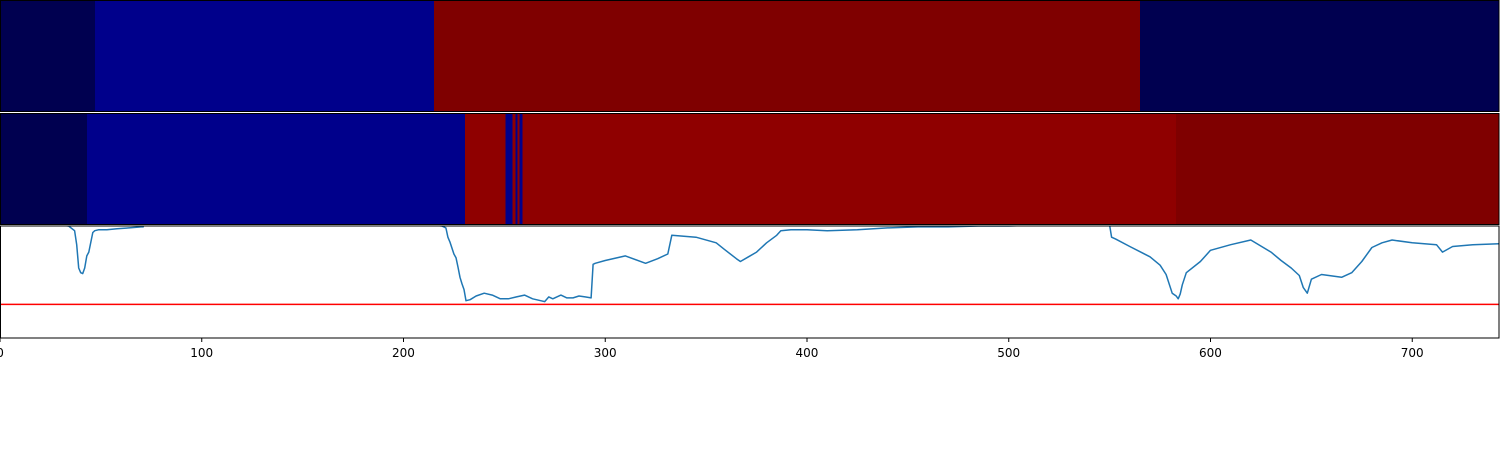 The width and height of the screenshot is (1500, 450). What do you see at coordinates (2, 353) in the screenshot?
I see `x-tick-label: 0` at bounding box center [2, 353].